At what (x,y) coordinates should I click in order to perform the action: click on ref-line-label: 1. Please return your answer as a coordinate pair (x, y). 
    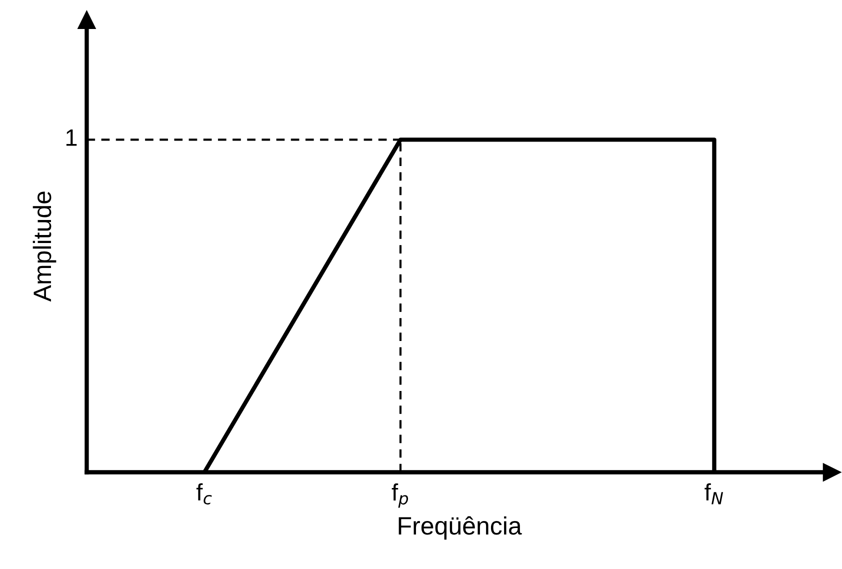
    Looking at the image, I should click on (71, 138).